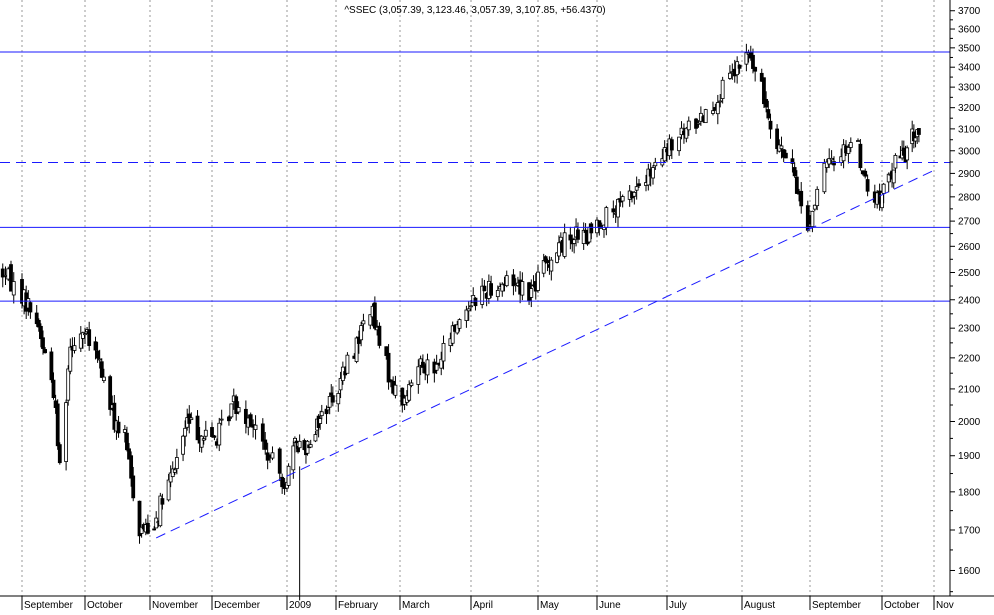  I want to click on x-tick-label: October, so click(105, 605).